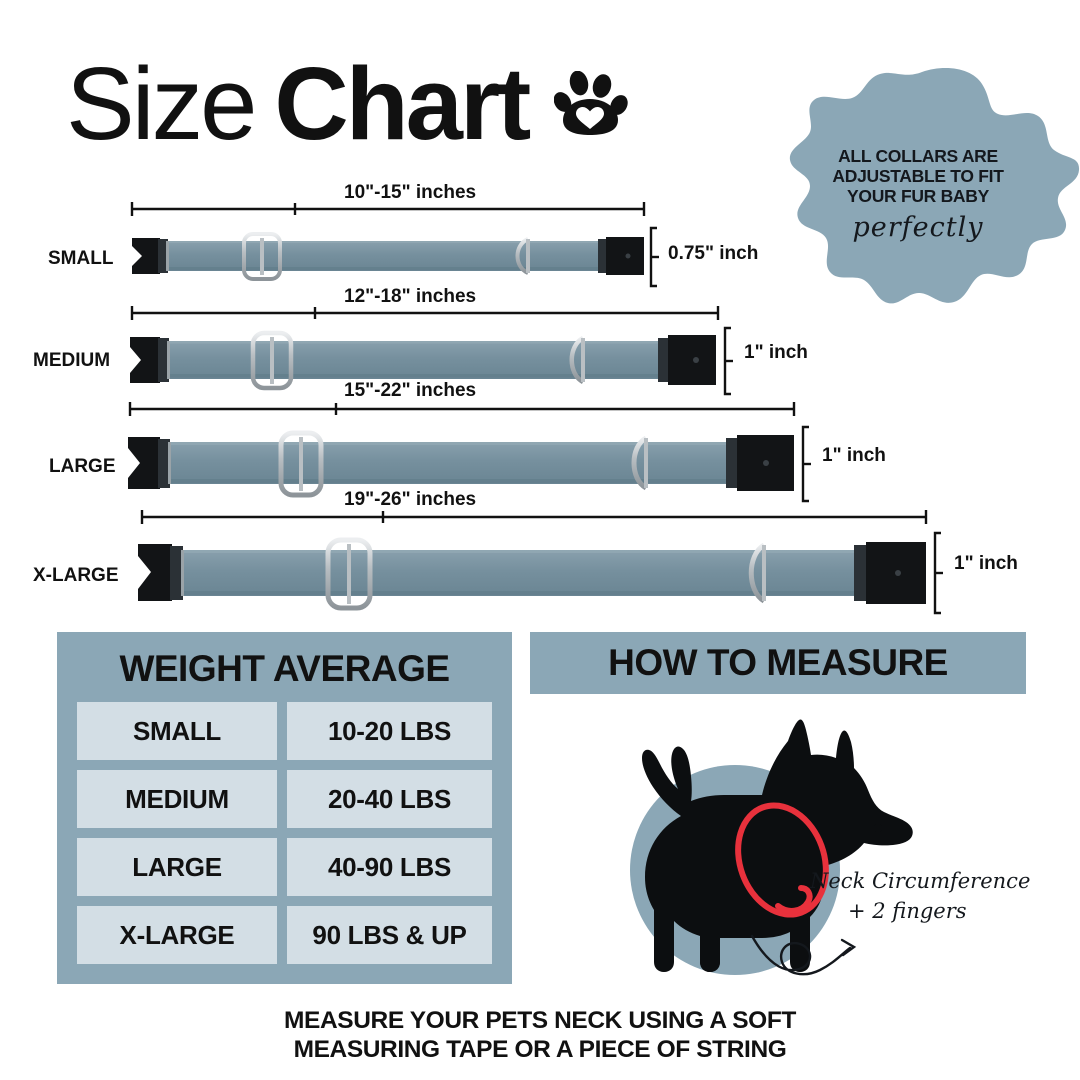 This screenshot has height=1080, width=1080. I want to click on page-title: Size Chart, so click(348, 103).